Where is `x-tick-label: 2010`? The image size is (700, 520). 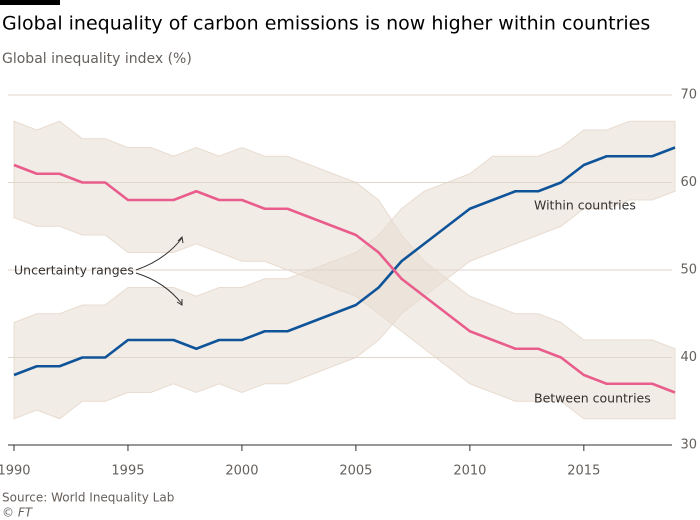 x-tick-label: 2010 is located at coordinates (469, 471).